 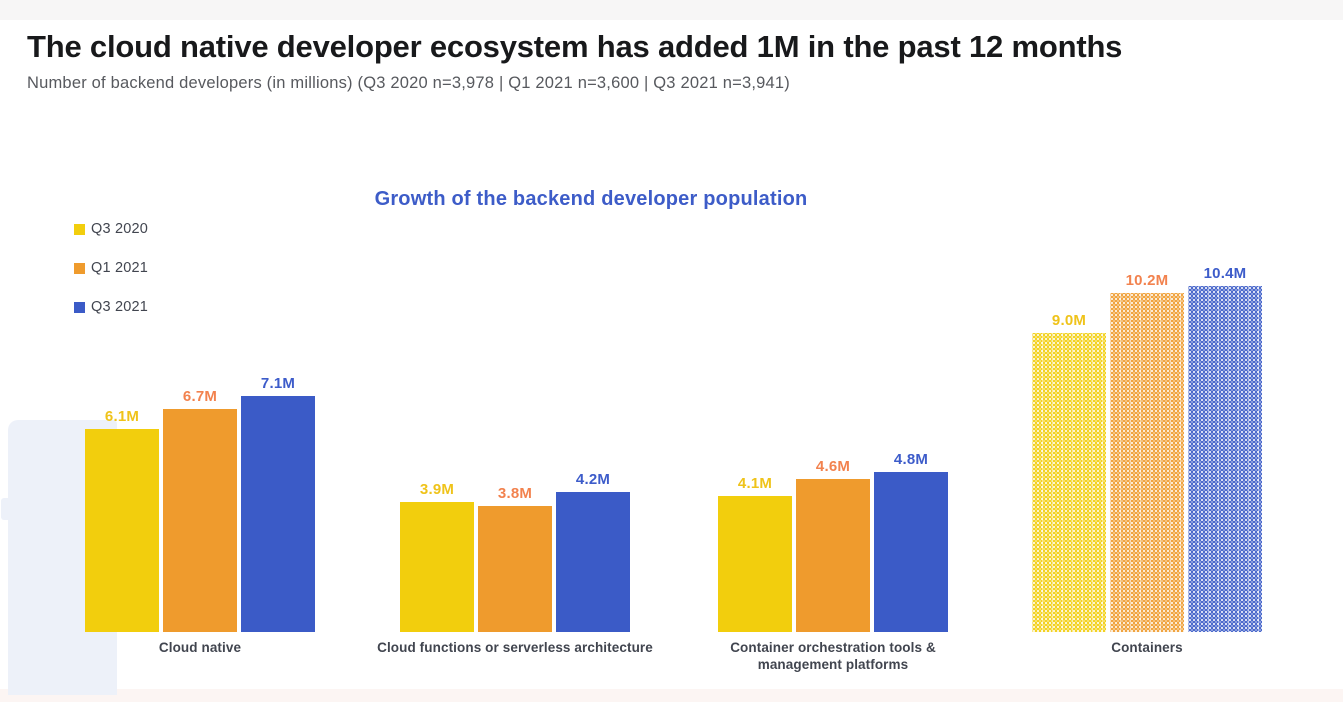 I want to click on bar-col-q3-2020-containers: 9.0M, so click(x=1069, y=472).